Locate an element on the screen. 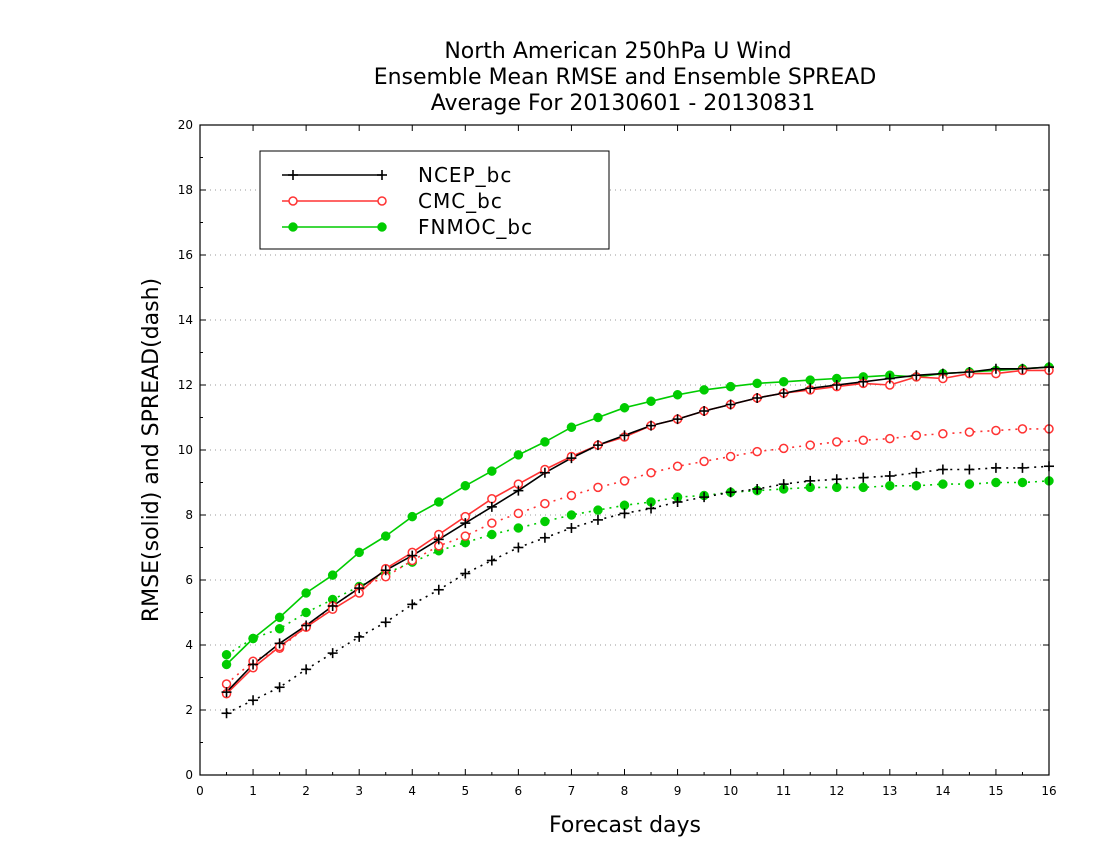 This screenshot has width=1100, height=850. legend: NCEP_bc CMC_bc FNMOC_bc is located at coordinates (434, 200).